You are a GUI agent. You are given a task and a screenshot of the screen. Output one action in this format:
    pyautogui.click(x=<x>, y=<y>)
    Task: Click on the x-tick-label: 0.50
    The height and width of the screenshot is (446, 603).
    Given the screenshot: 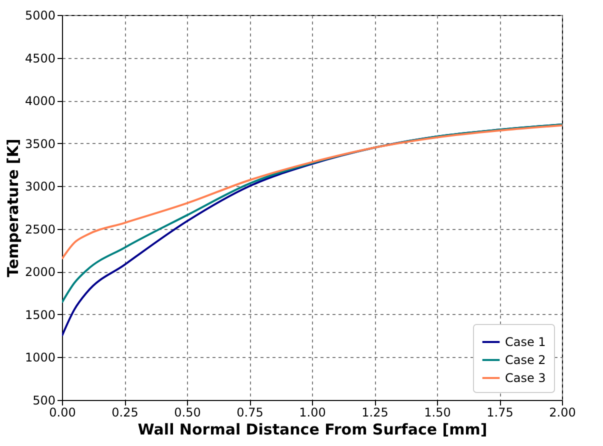 What is the action you would take?
    pyautogui.click(x=187, y=413)
    